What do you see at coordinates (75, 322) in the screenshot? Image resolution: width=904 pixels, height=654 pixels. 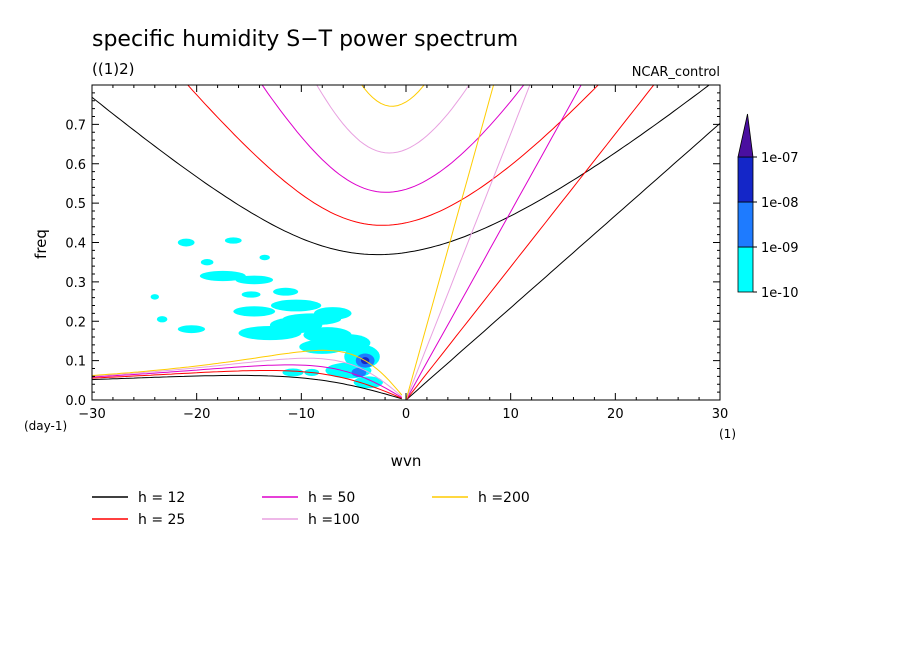 I see `y-tick-label: 0.2` at bounding box center [75, 322].